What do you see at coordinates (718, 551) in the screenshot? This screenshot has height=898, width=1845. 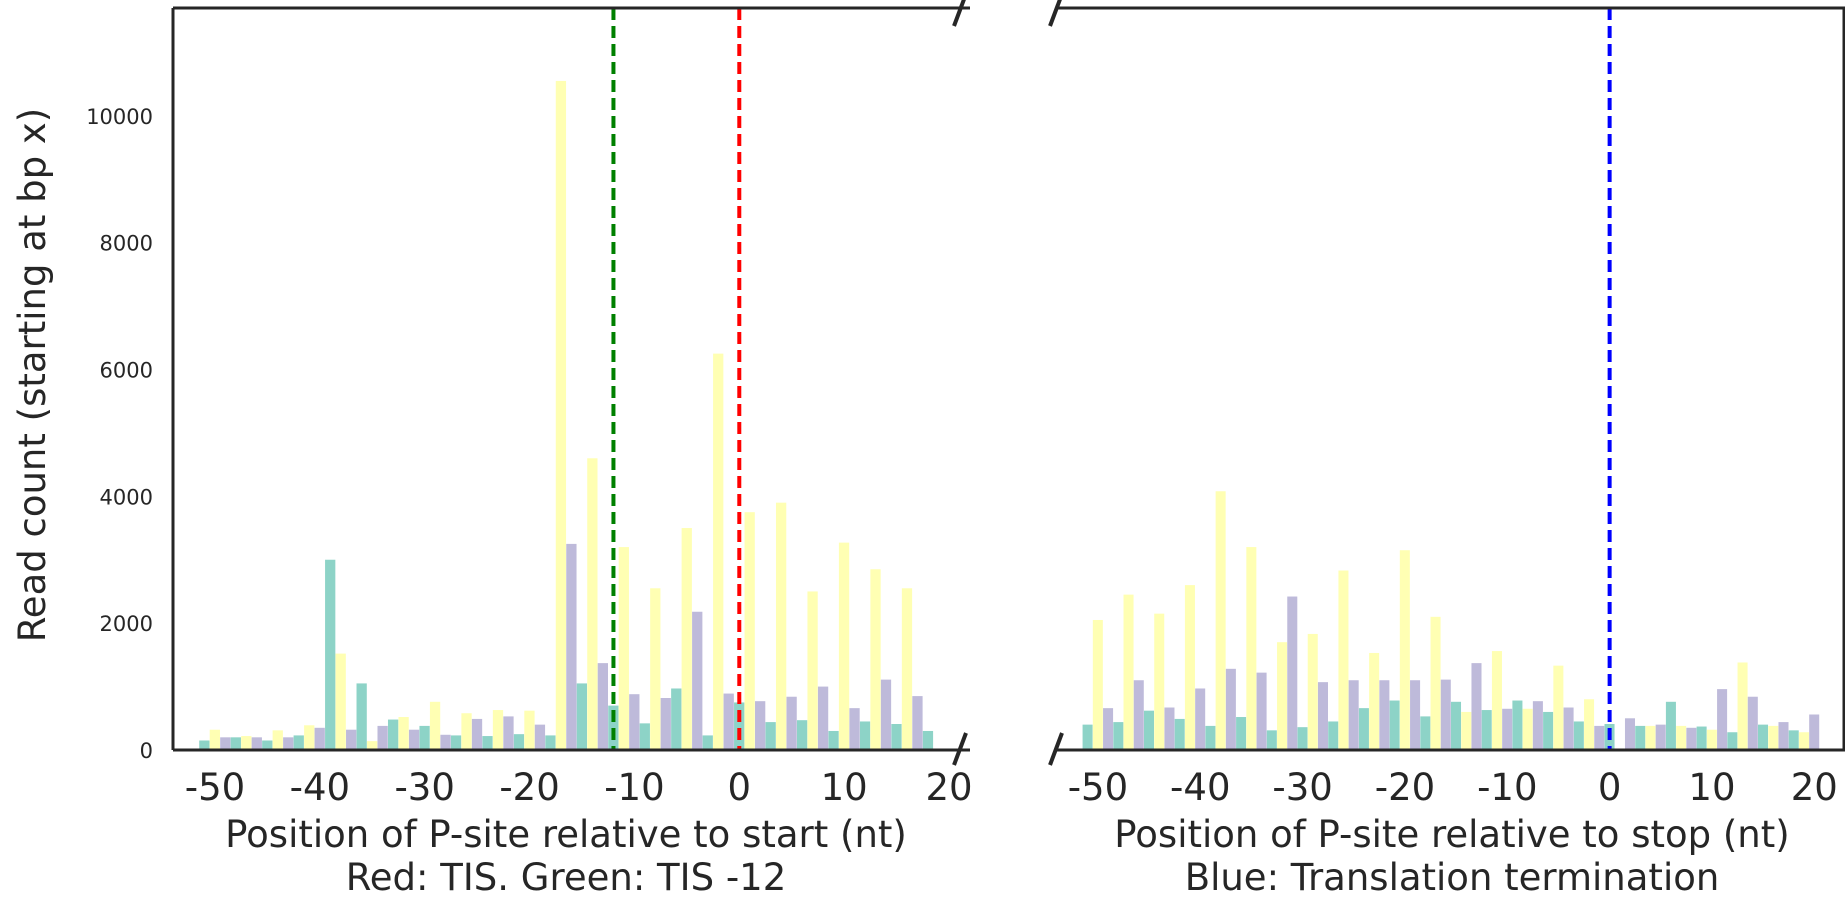 I see `start-bar-series2--3` at bounding box center [718, 551].